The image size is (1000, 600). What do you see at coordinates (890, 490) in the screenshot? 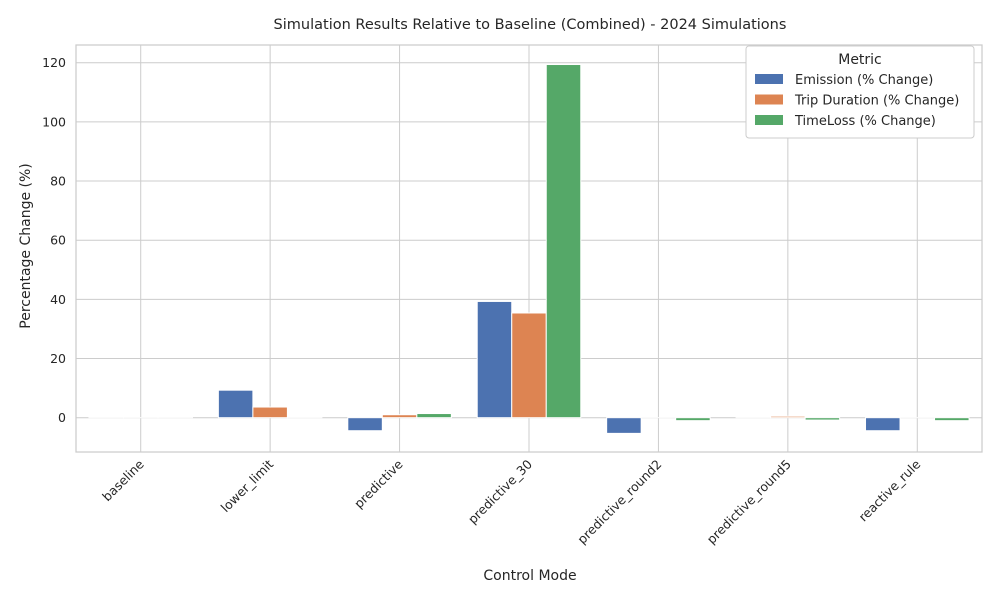
I see `x-tick-label: reactive_rule` at bounding box center [890, 490].